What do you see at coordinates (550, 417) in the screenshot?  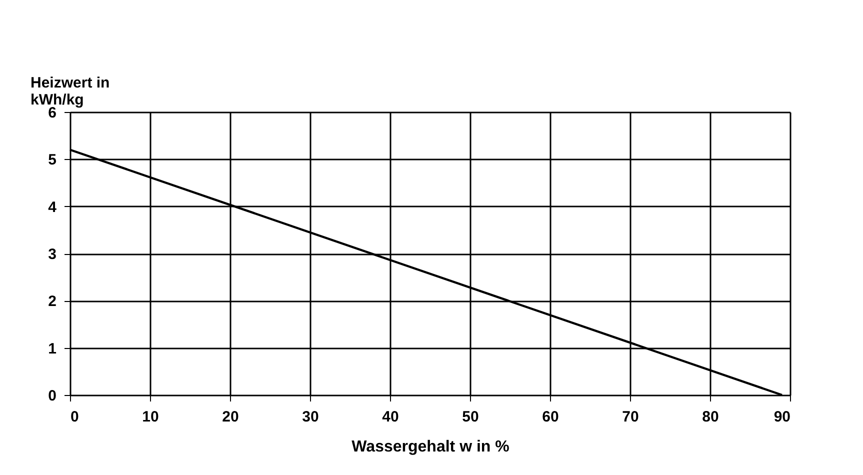 I see `x-tick-label: 60` at bounding box center [550, 417].